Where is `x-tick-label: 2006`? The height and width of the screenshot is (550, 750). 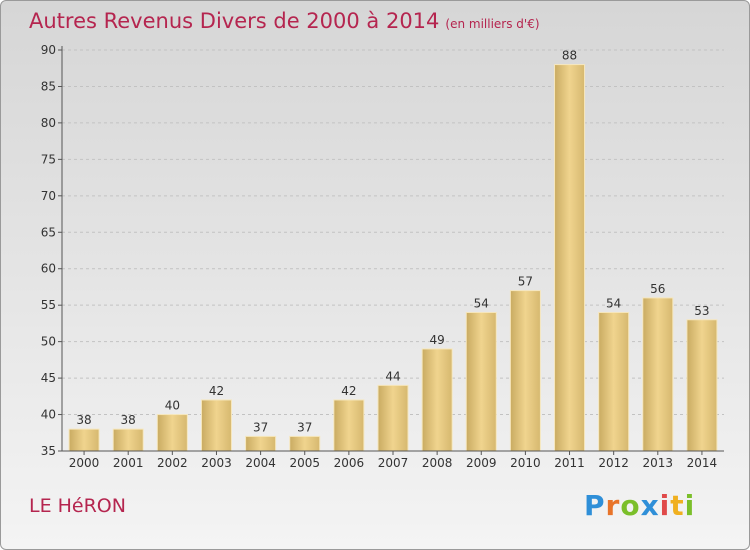
x-tick-label: 2006 is located at coordinates (349, 463).